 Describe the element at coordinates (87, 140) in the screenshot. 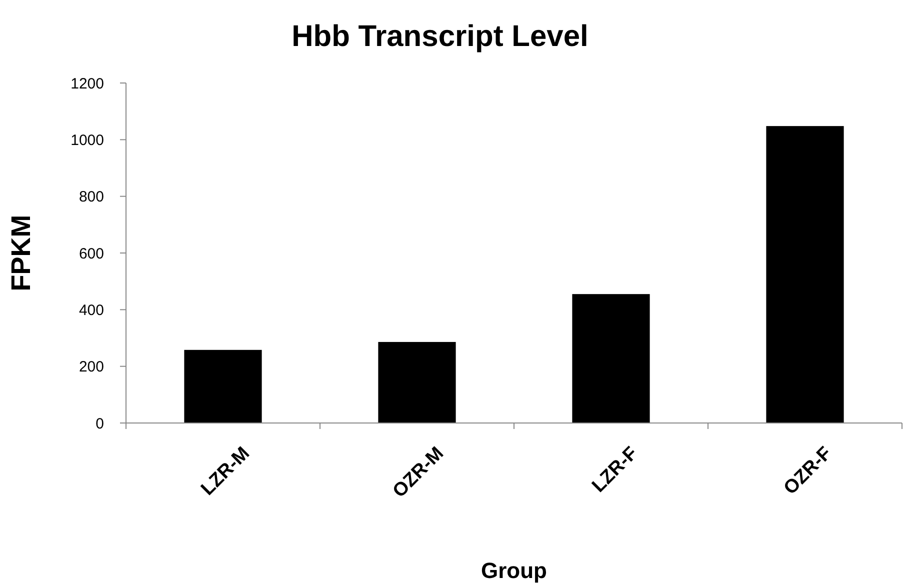

I see `y-tick-label: 1000` at that location.